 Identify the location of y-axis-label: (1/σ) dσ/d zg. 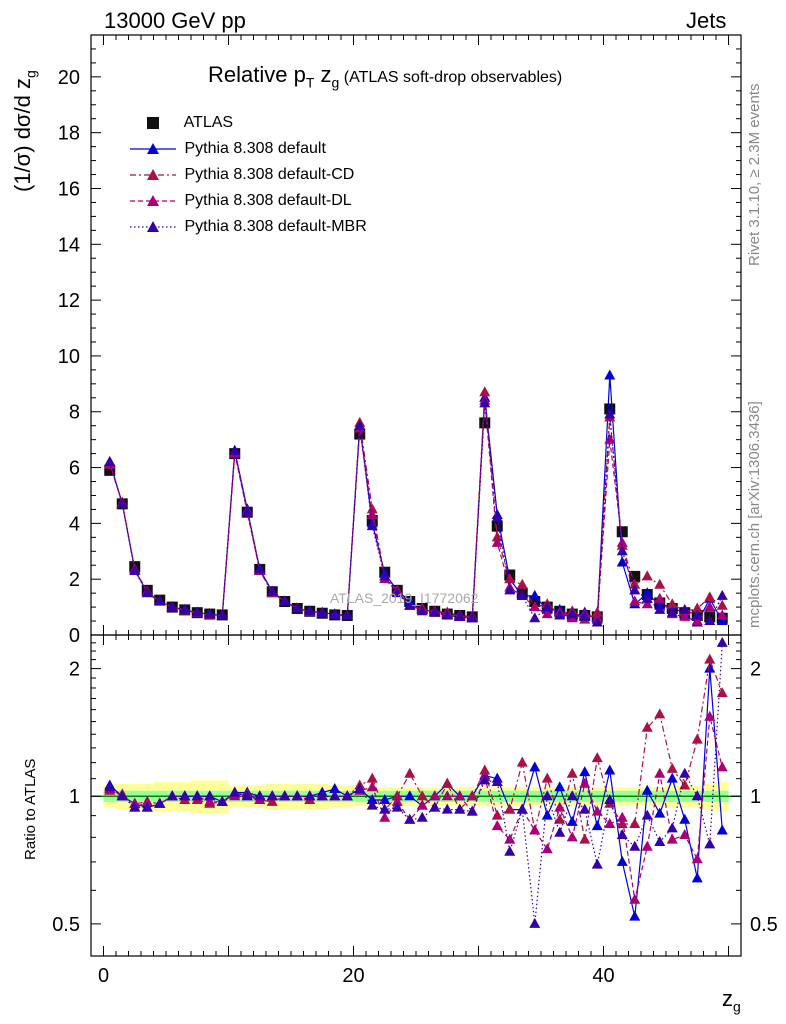
(24, 131).